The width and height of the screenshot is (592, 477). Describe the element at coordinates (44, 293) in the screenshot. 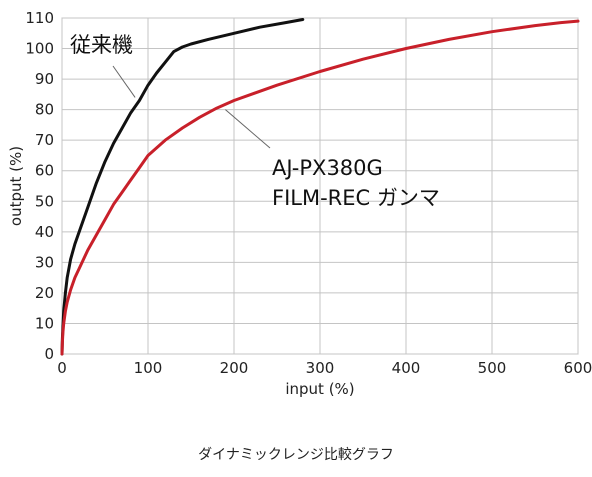

I see `y-tick-label: 20` at that location.